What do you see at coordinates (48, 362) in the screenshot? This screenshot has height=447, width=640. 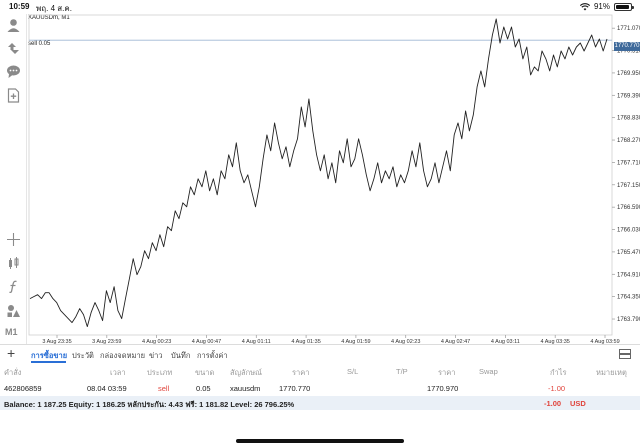 I see `active-tab-indicator` at bounding box center [48, 362].